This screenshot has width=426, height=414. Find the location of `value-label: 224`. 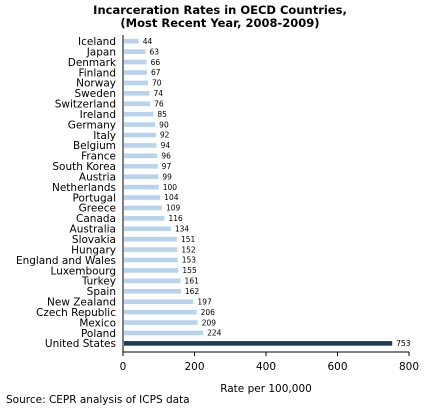

value-label: 224 is located at coordinates (214, 333).